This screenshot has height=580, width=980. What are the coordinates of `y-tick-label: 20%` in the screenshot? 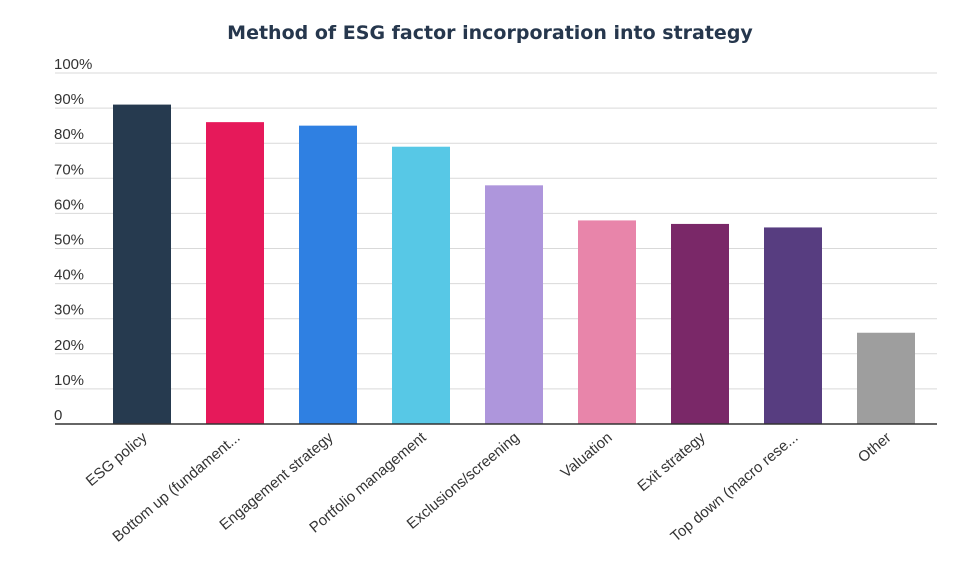 It's located at (69, 345).